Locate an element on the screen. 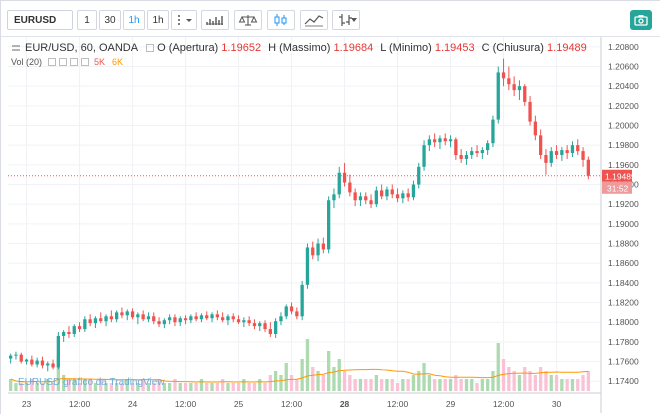  time-tick-label: 12:00 is located at coordinates (398, 404).